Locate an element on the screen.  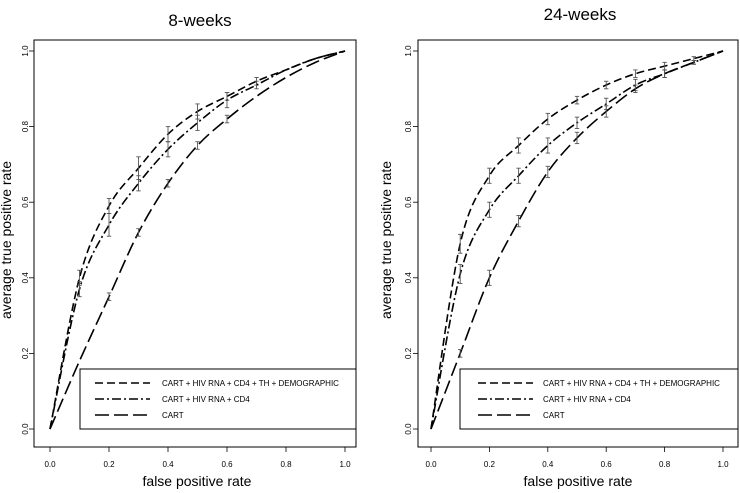
legend-box is located at coordinates (599, 399).